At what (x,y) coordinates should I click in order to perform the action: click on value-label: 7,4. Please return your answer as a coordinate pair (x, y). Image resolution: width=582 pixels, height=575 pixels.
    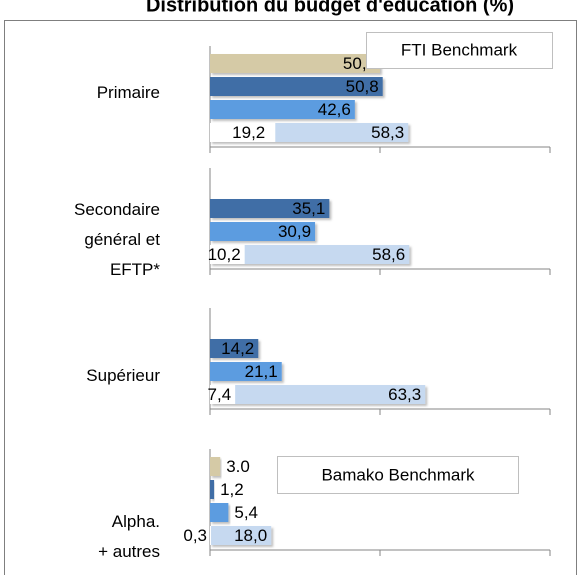
    Looking at the image, I should click on (220, 394).